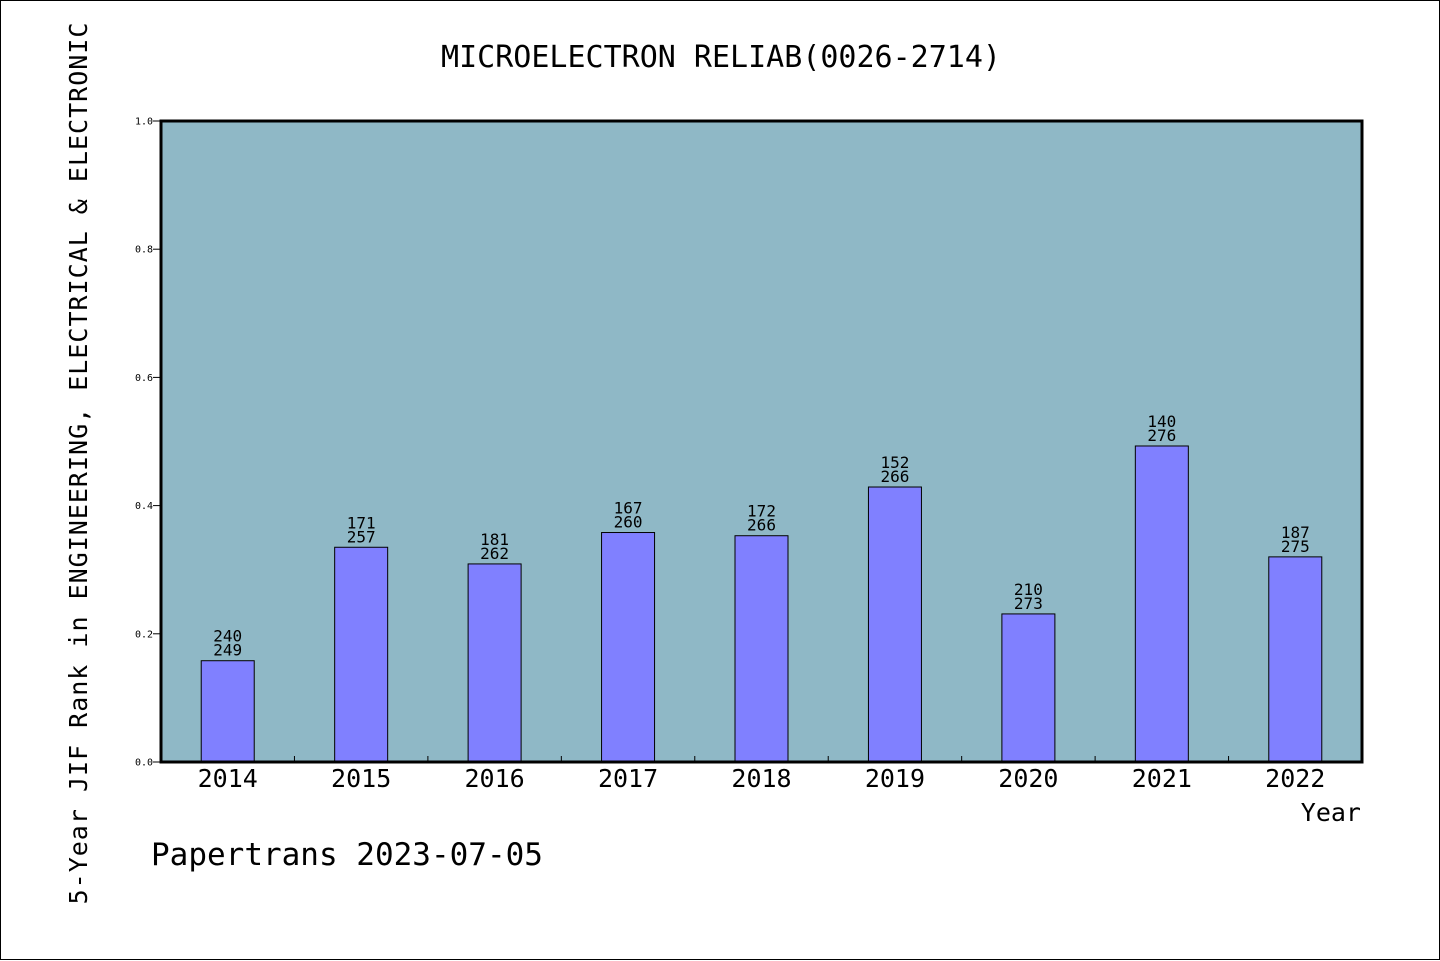 Image resolution: width=1440 pixels, height=961 pixels. I want to click on x-tick-label: 2014, so click(228, 778).